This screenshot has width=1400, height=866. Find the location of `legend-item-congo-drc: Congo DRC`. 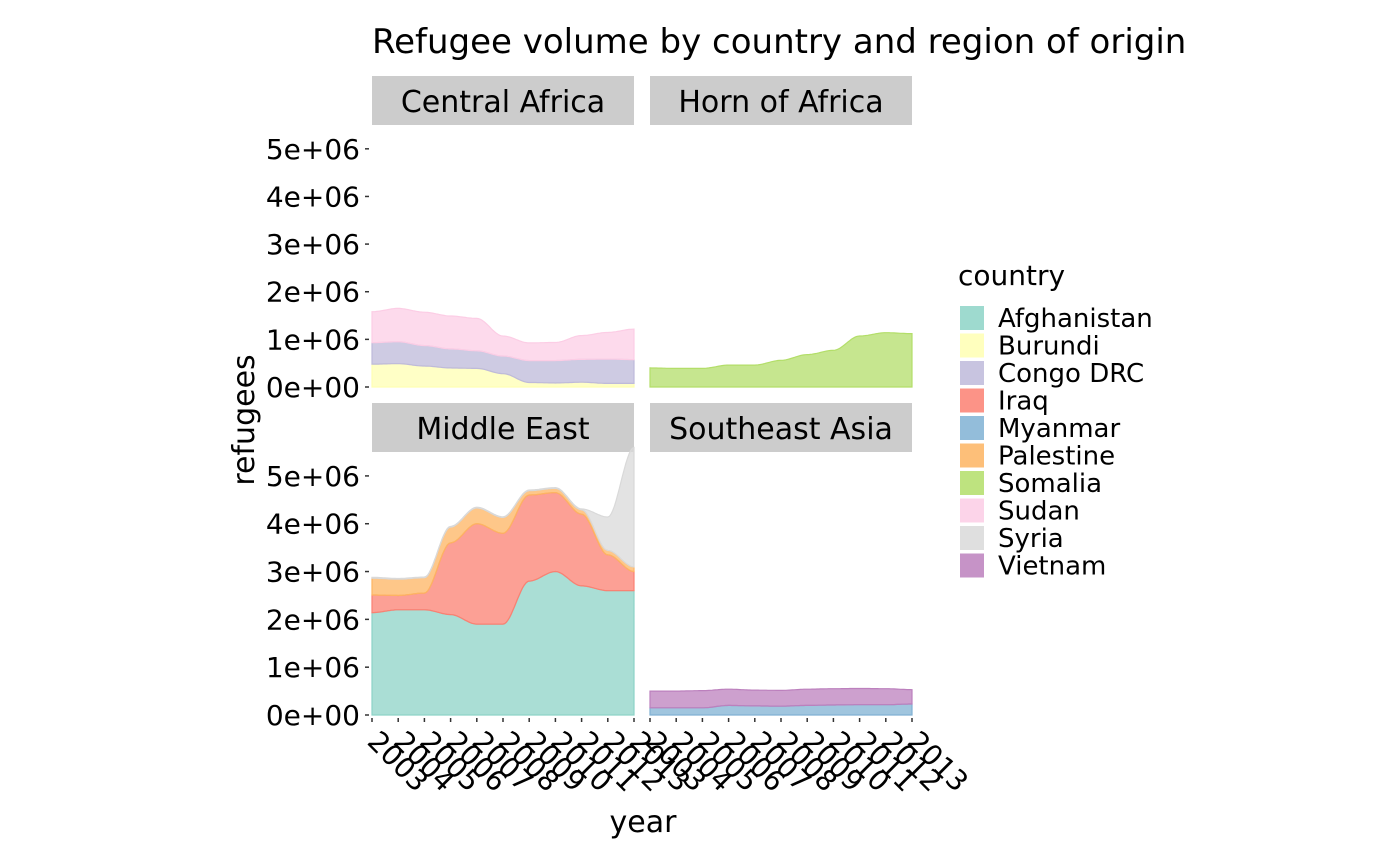

legend-item-congo-drc: Congo DRC is located at coordinates (1052, 374).